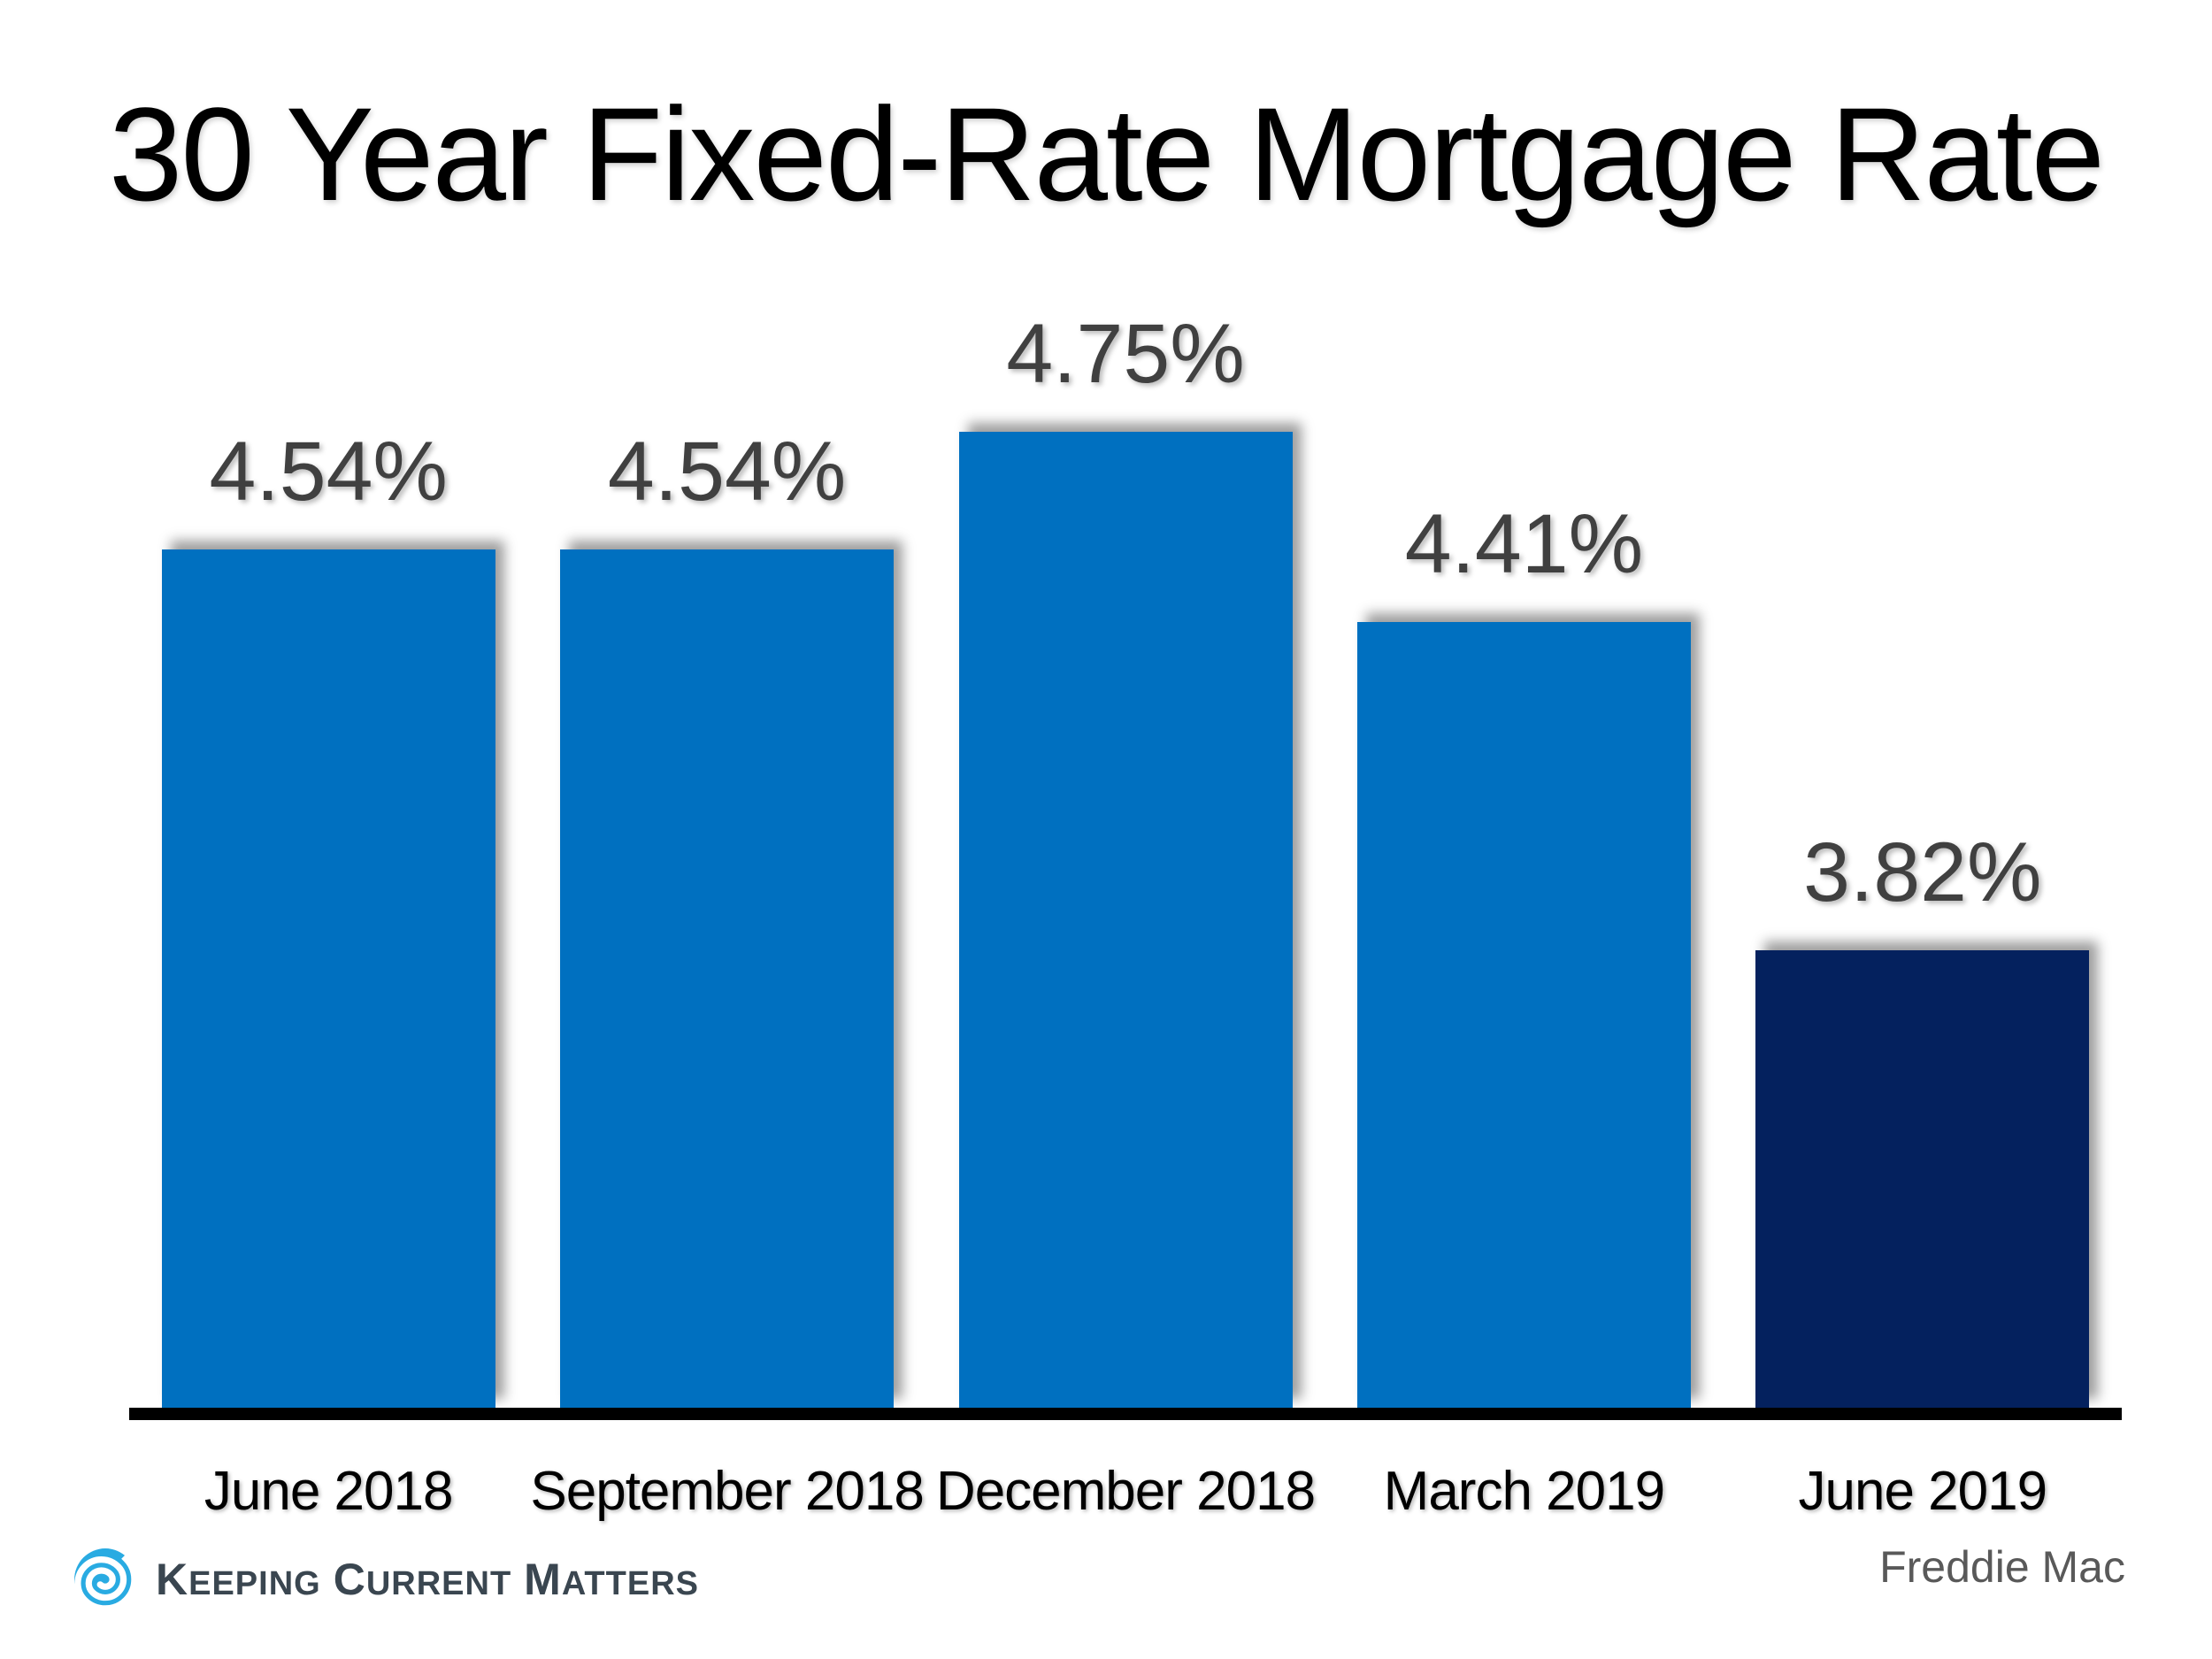 This screenshot has height=1659, width=2212. Describe the element at coordinates (1923, 873) in the screenshot. I see `bar-value-label: 3.82%` at that location.